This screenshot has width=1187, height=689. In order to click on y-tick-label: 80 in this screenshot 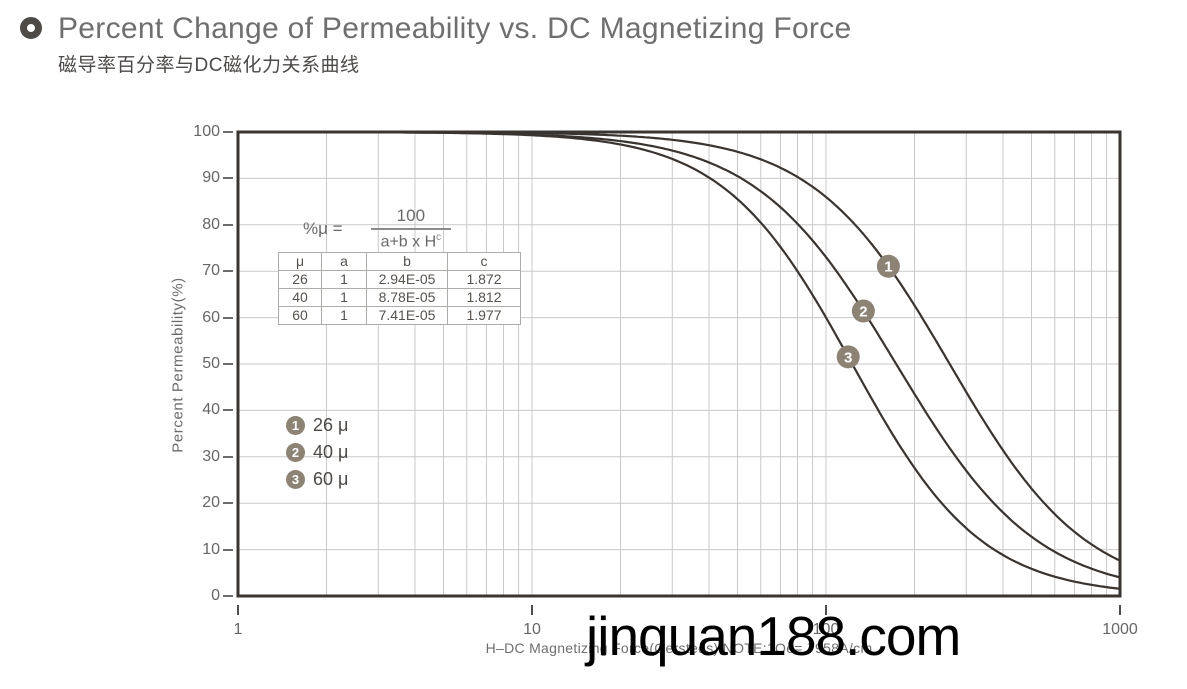, I will do `click(211, 224)`.